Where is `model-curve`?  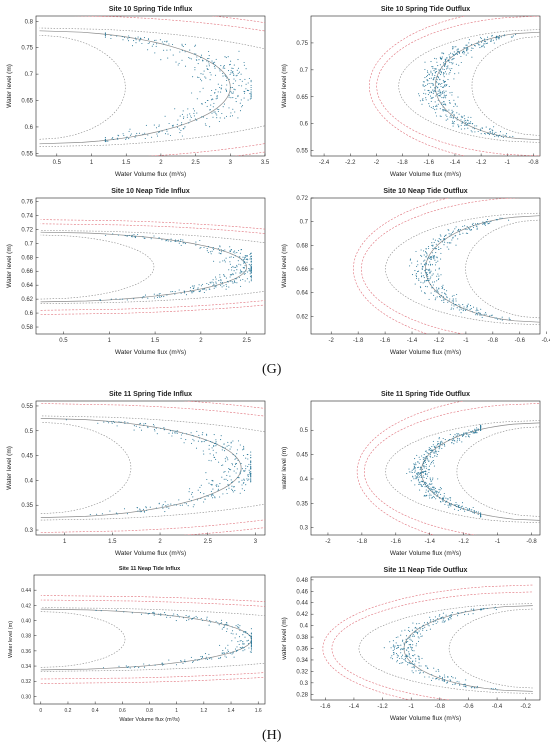
model-curve is located at coordinates (144, 267).